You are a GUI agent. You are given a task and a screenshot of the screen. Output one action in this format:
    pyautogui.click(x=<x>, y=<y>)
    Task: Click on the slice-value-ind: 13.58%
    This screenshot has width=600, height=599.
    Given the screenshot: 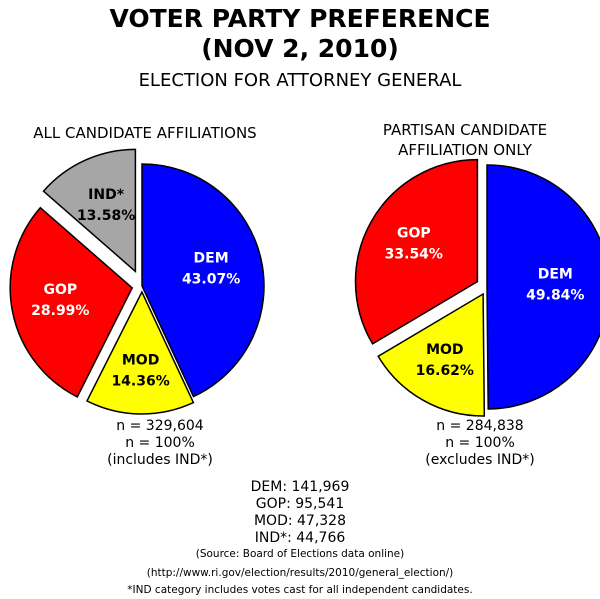 What is the action you would take?
    pyautogui.click(x=106, y=216)
    